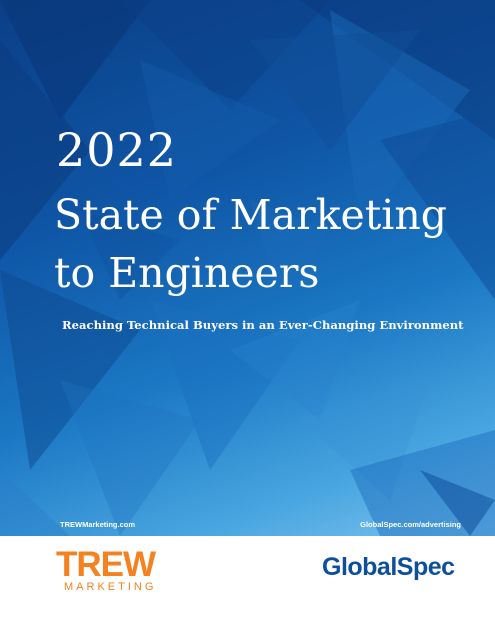 Image resolution: width=495 pixels, height=640 pixels. What do you see at coordinates (187, 273) in the screenshot?
I see `cover-title-line-2: to Engineers` at bounding box center [187, 273].